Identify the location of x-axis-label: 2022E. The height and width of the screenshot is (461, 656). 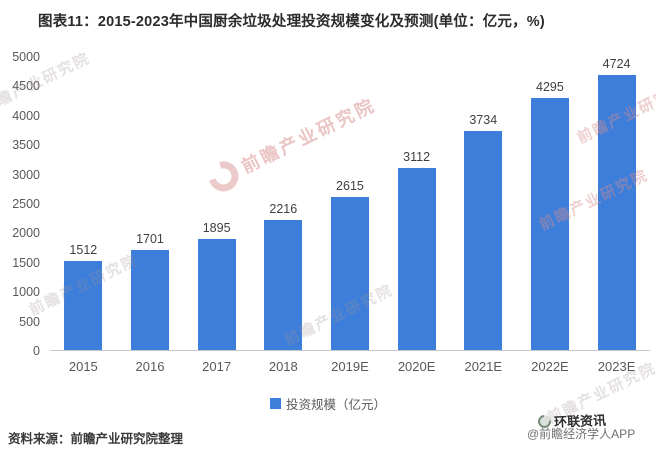
(550, 366).